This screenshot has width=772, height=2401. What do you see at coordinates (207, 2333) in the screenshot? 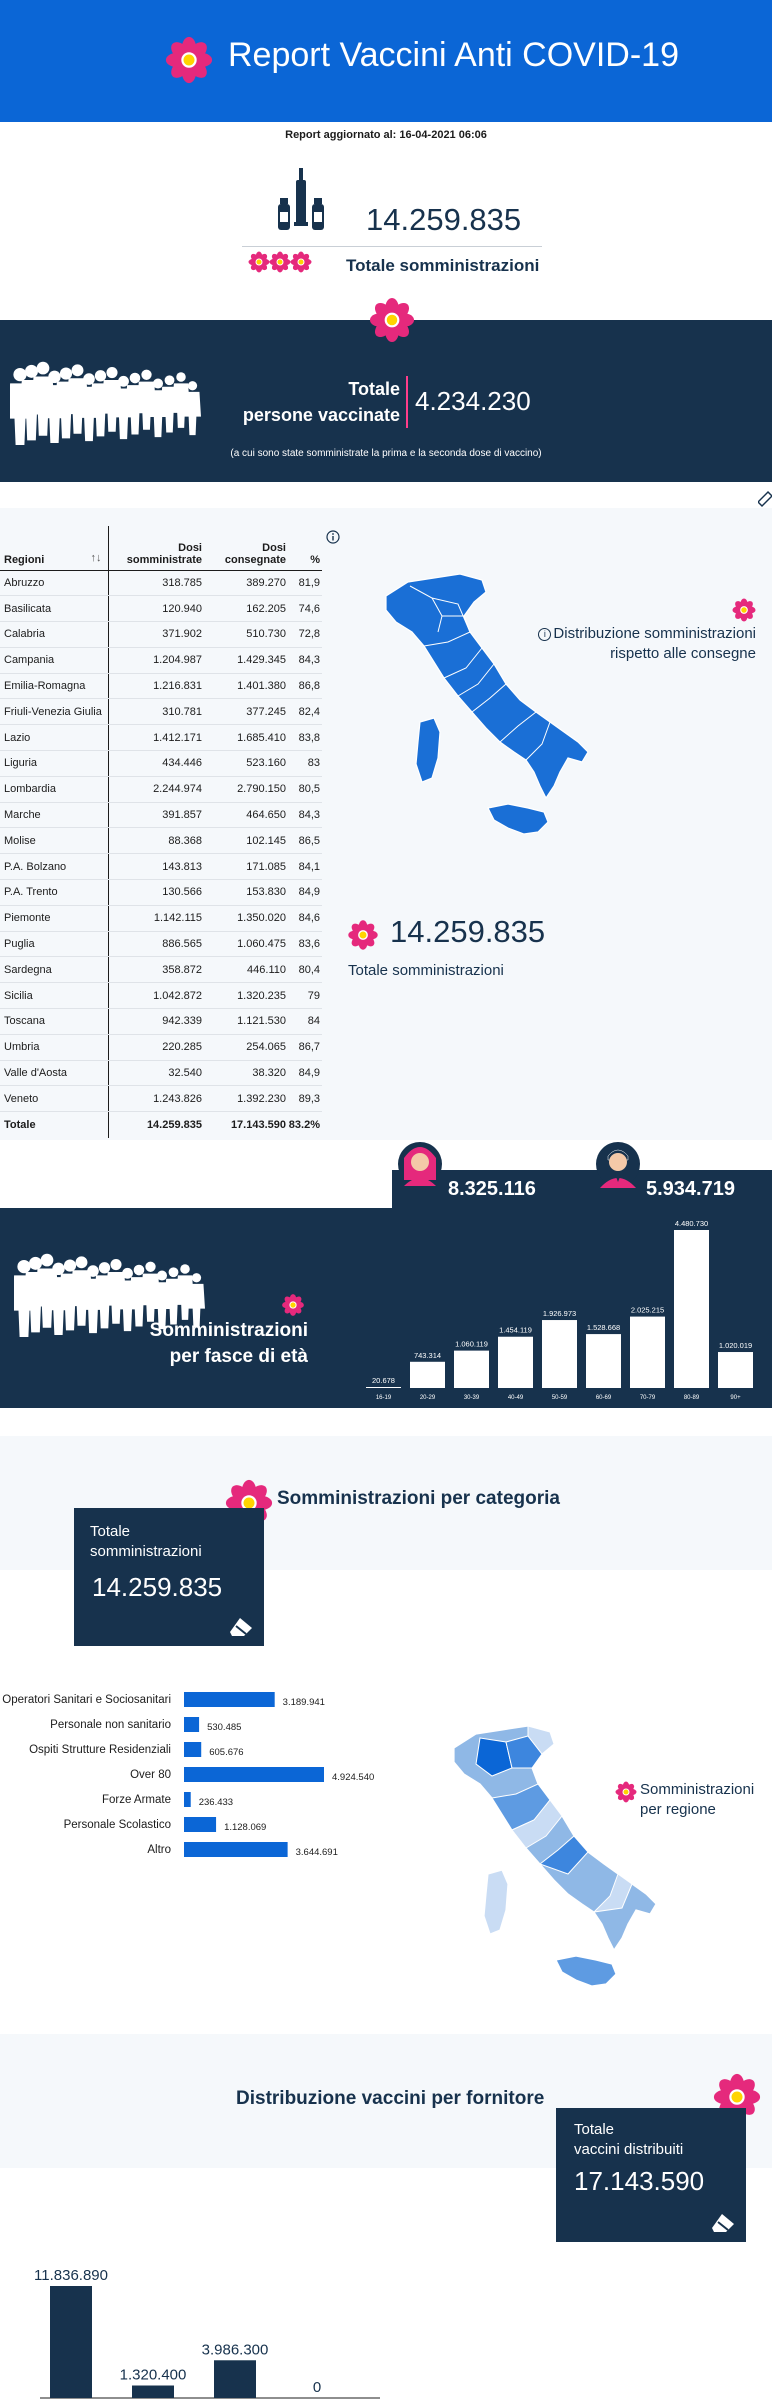
I see `supplier-bar-chart: 11.836.890 1.320.400 3.986.300 0` at bounding box center [207, 2333].